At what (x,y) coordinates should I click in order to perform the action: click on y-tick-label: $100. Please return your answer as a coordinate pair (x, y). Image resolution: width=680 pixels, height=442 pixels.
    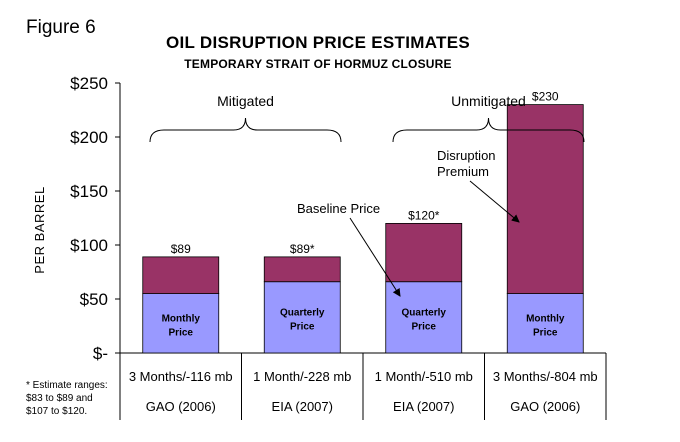
    Looking at the image, I should click on (89, 245).